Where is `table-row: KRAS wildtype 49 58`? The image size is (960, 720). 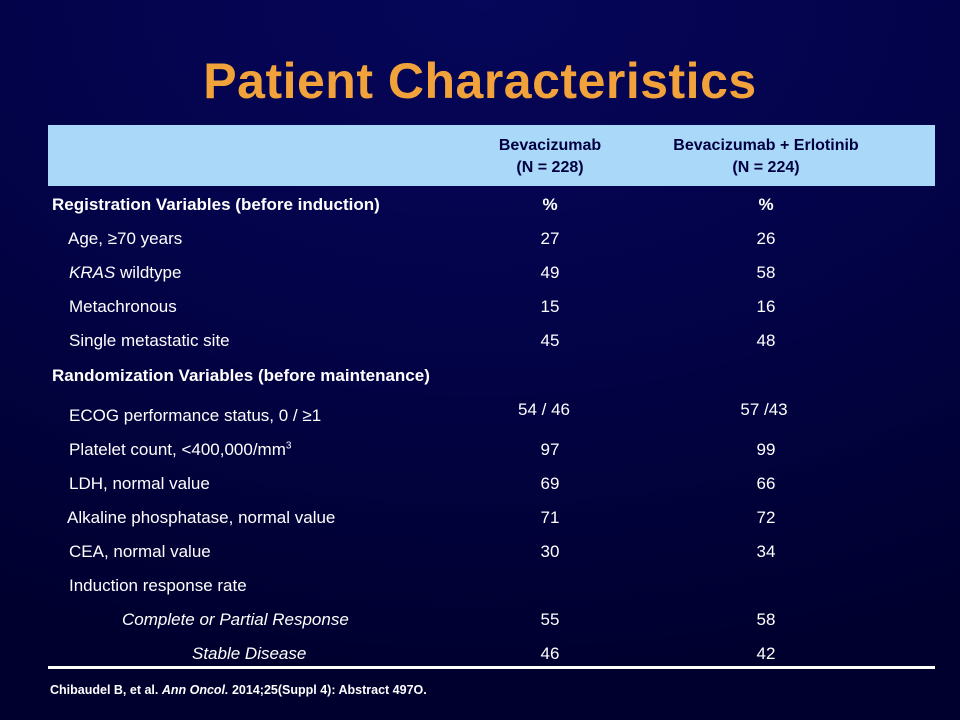 table-row: KRAS wildtype 49 58 is located at coordinates (480, 280).